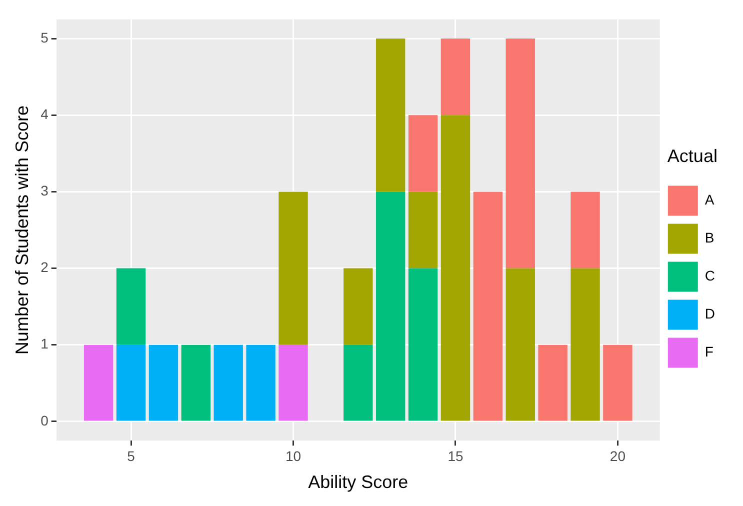  Describe the element at coordinates (44, 344) in the screenshot. I see `y-tick-label: 1` at that location.